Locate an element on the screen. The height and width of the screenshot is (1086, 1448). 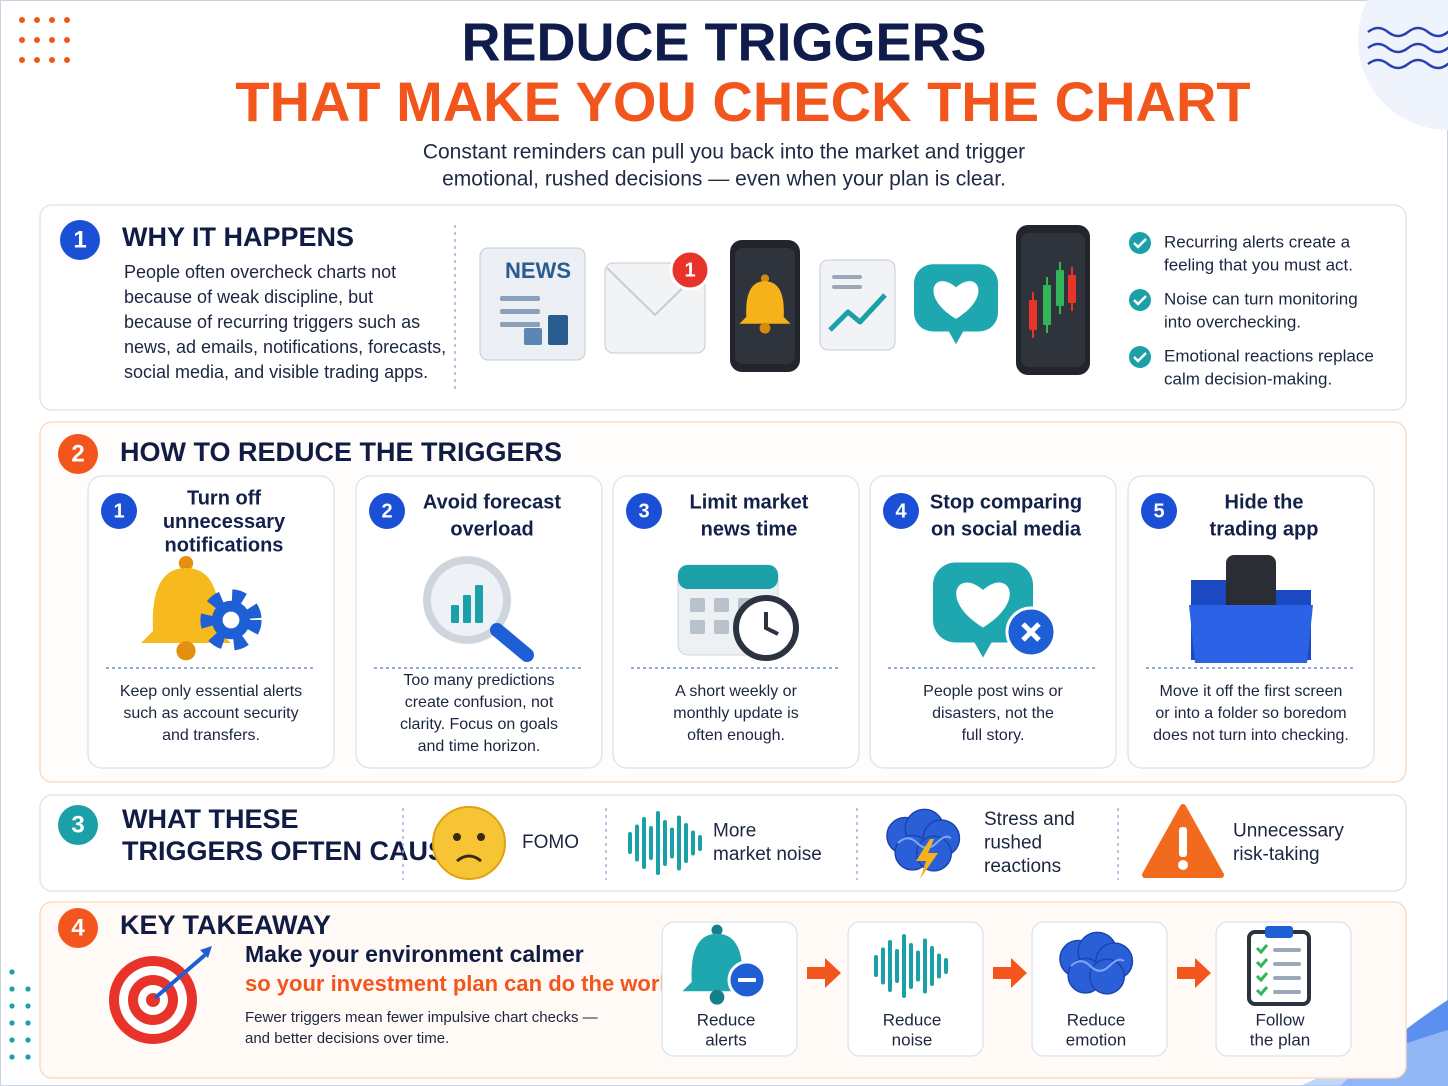
check-text: Recurring alerts create a is located at coordinates (1257, 241).